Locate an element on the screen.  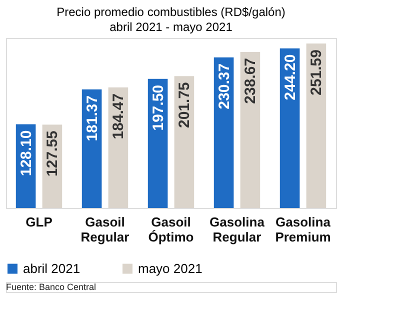
data-label: 201.75 is located at coordinates (185, 105).